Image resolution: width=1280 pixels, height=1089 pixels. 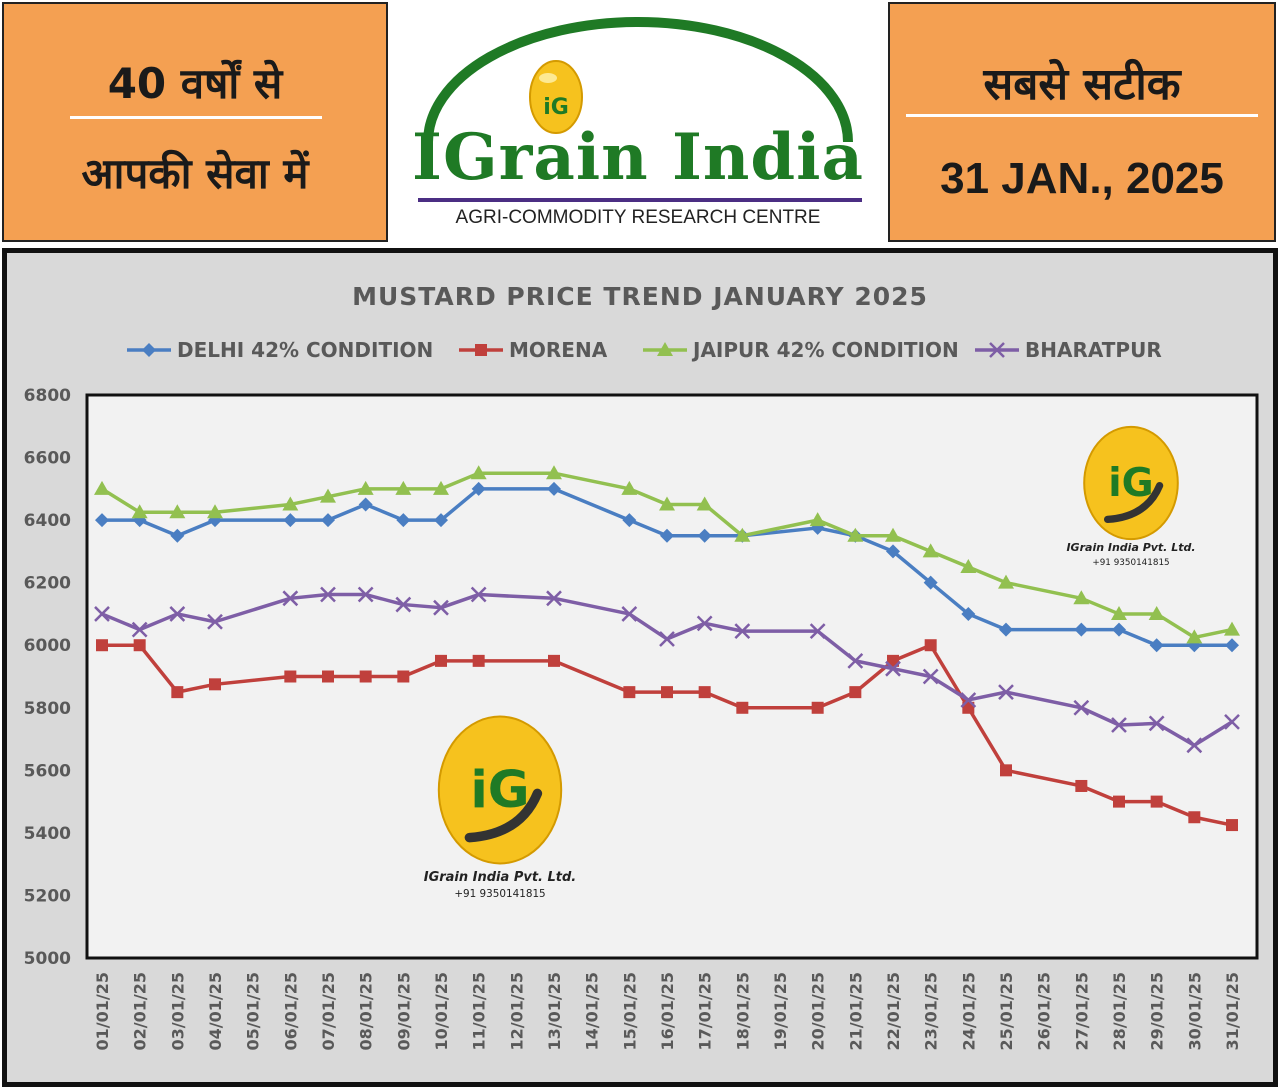 I want to click on x-tick-label: 07/01/25, so click(x=328, y=1011).